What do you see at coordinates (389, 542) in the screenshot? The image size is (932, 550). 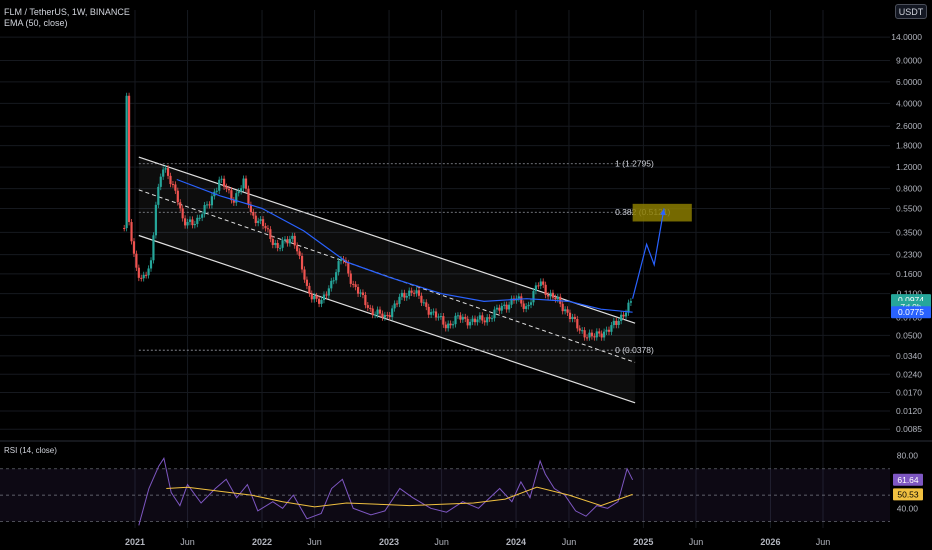 I see `x-tick-label: 2023` at bounding box center [389, 542].